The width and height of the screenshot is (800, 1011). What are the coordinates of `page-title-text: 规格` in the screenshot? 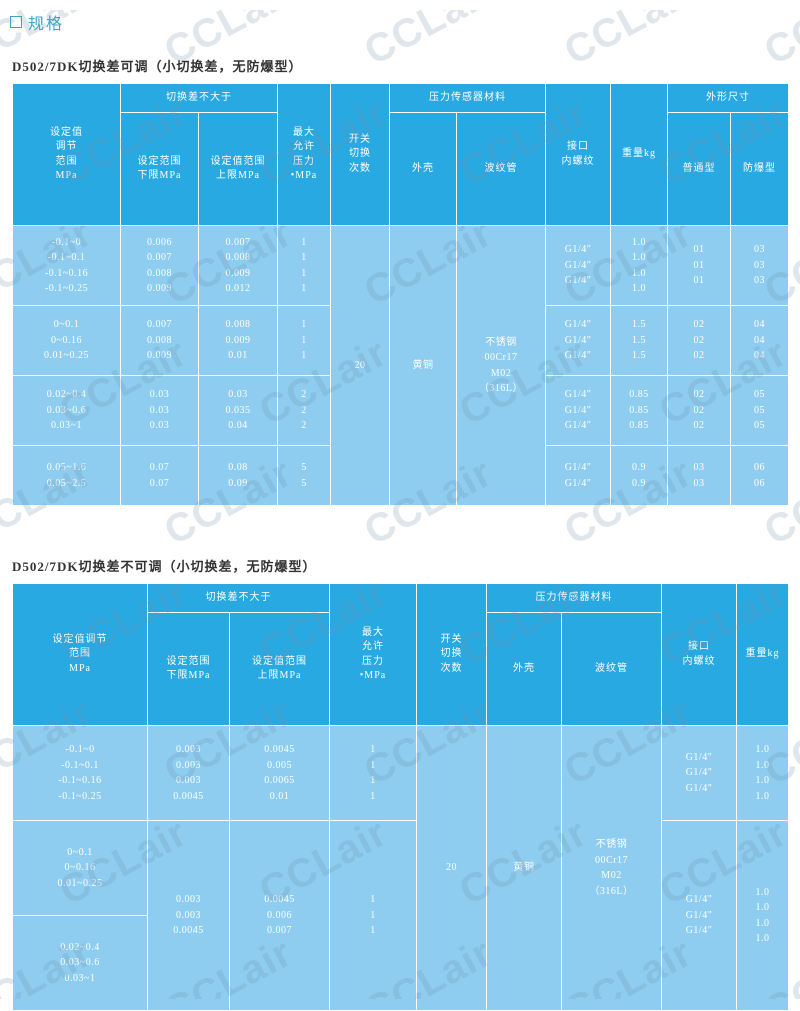 It's located at (46, 24).